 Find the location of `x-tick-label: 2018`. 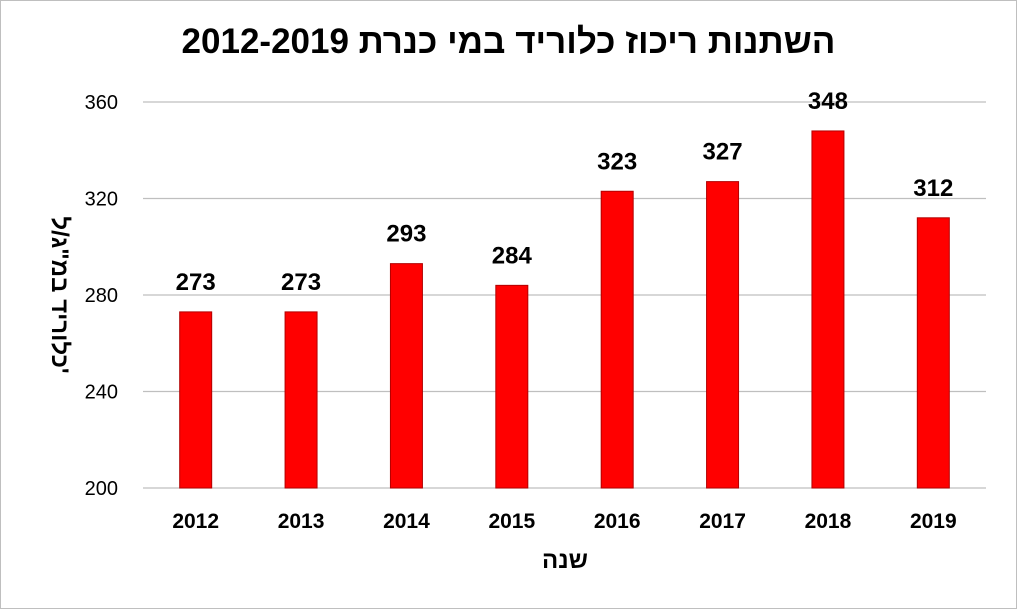

x-tick-label: 2018 is located at coordinates (828, 521).